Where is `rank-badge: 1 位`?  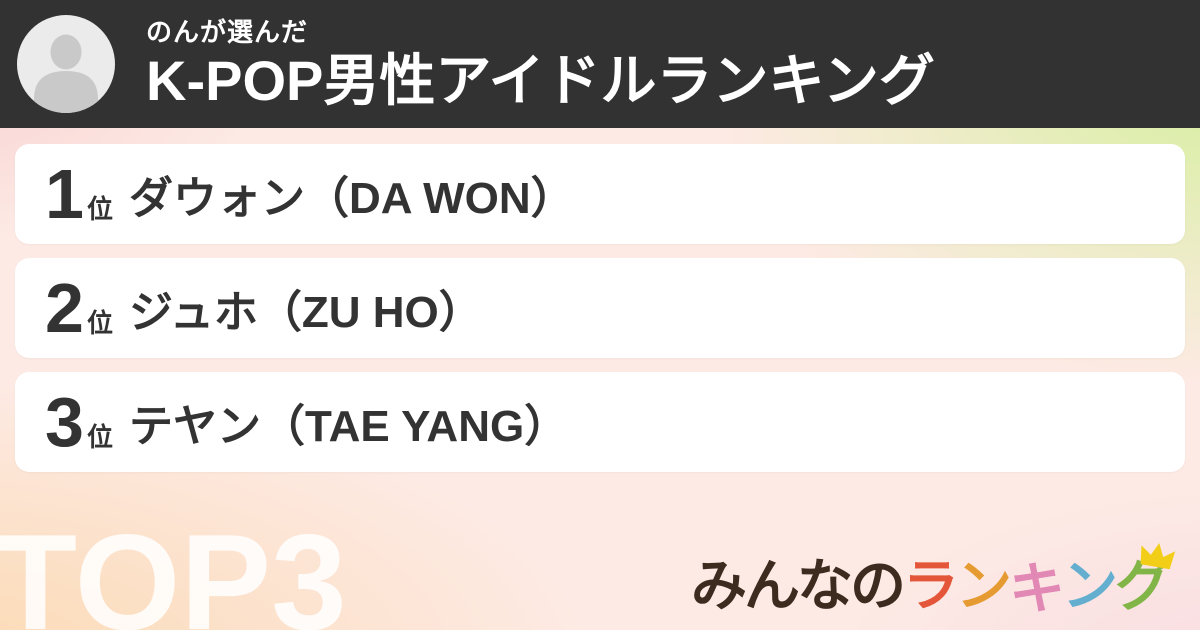
rank-badge: 1 位 is located at coordinates (79, 194).